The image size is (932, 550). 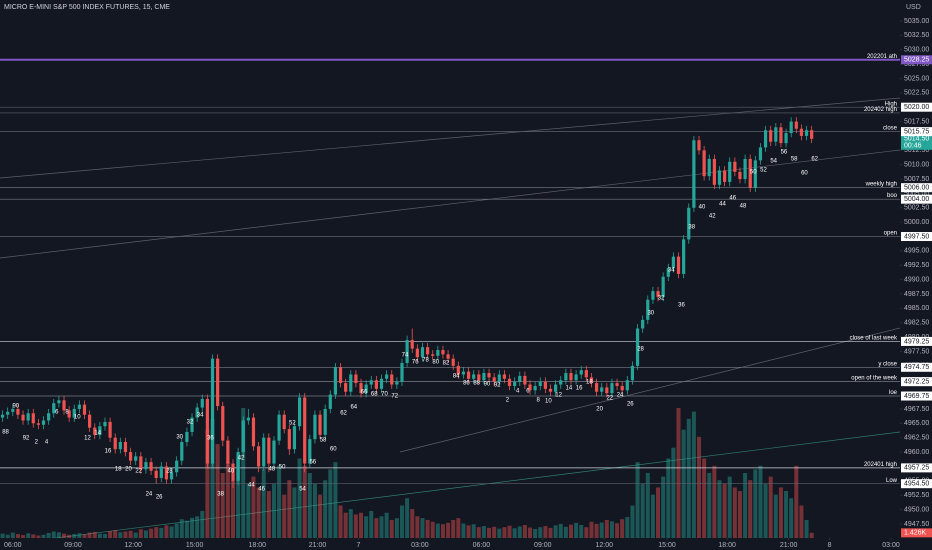 What do you see at coordinates (874, 379) in the screenshot?
I see `level-name: open of the week` at bounding box center [874, 379].